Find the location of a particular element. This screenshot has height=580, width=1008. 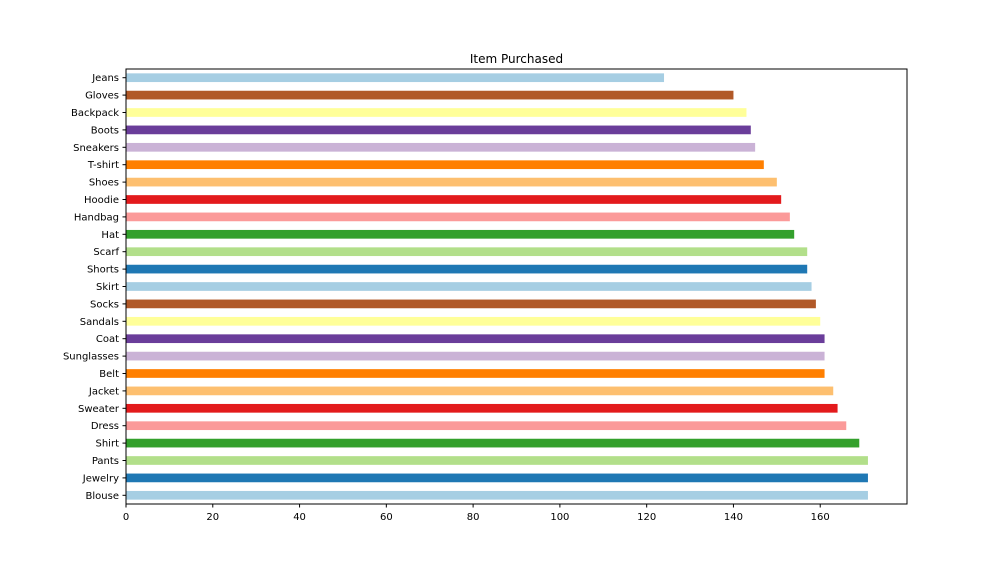

y-tick-label-hat: Hat is located at coordinates (110, 235).